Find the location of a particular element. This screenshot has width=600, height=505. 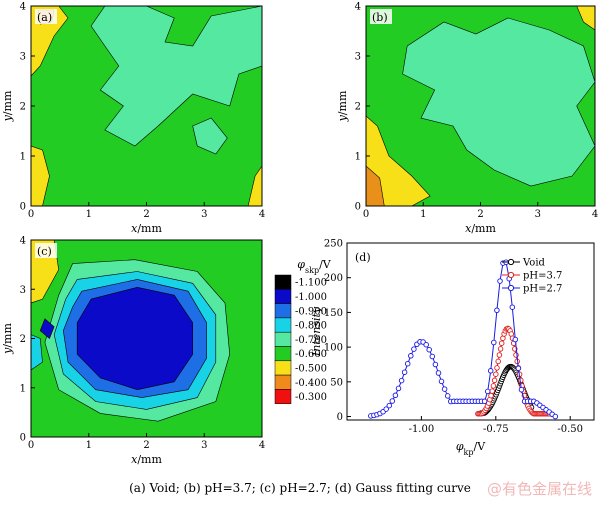

colorbar-label: -1.100 is located at coordinates (311, 283).